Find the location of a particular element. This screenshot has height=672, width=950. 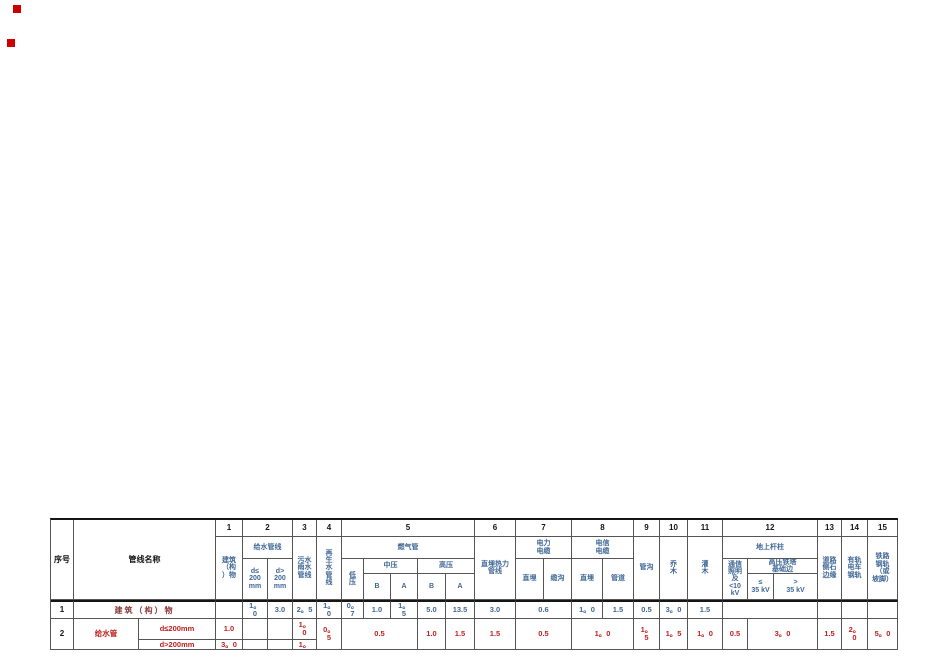

row2-cell-building-large: 3。0 is located at coordinates (229, 645).